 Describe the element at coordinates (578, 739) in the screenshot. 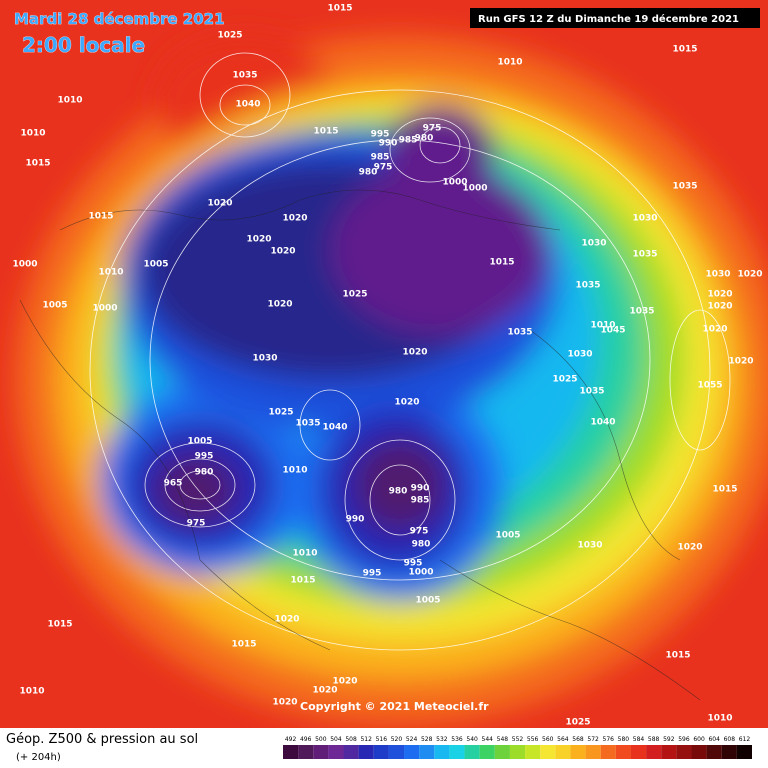

I see `scale-label: 568` at that location.